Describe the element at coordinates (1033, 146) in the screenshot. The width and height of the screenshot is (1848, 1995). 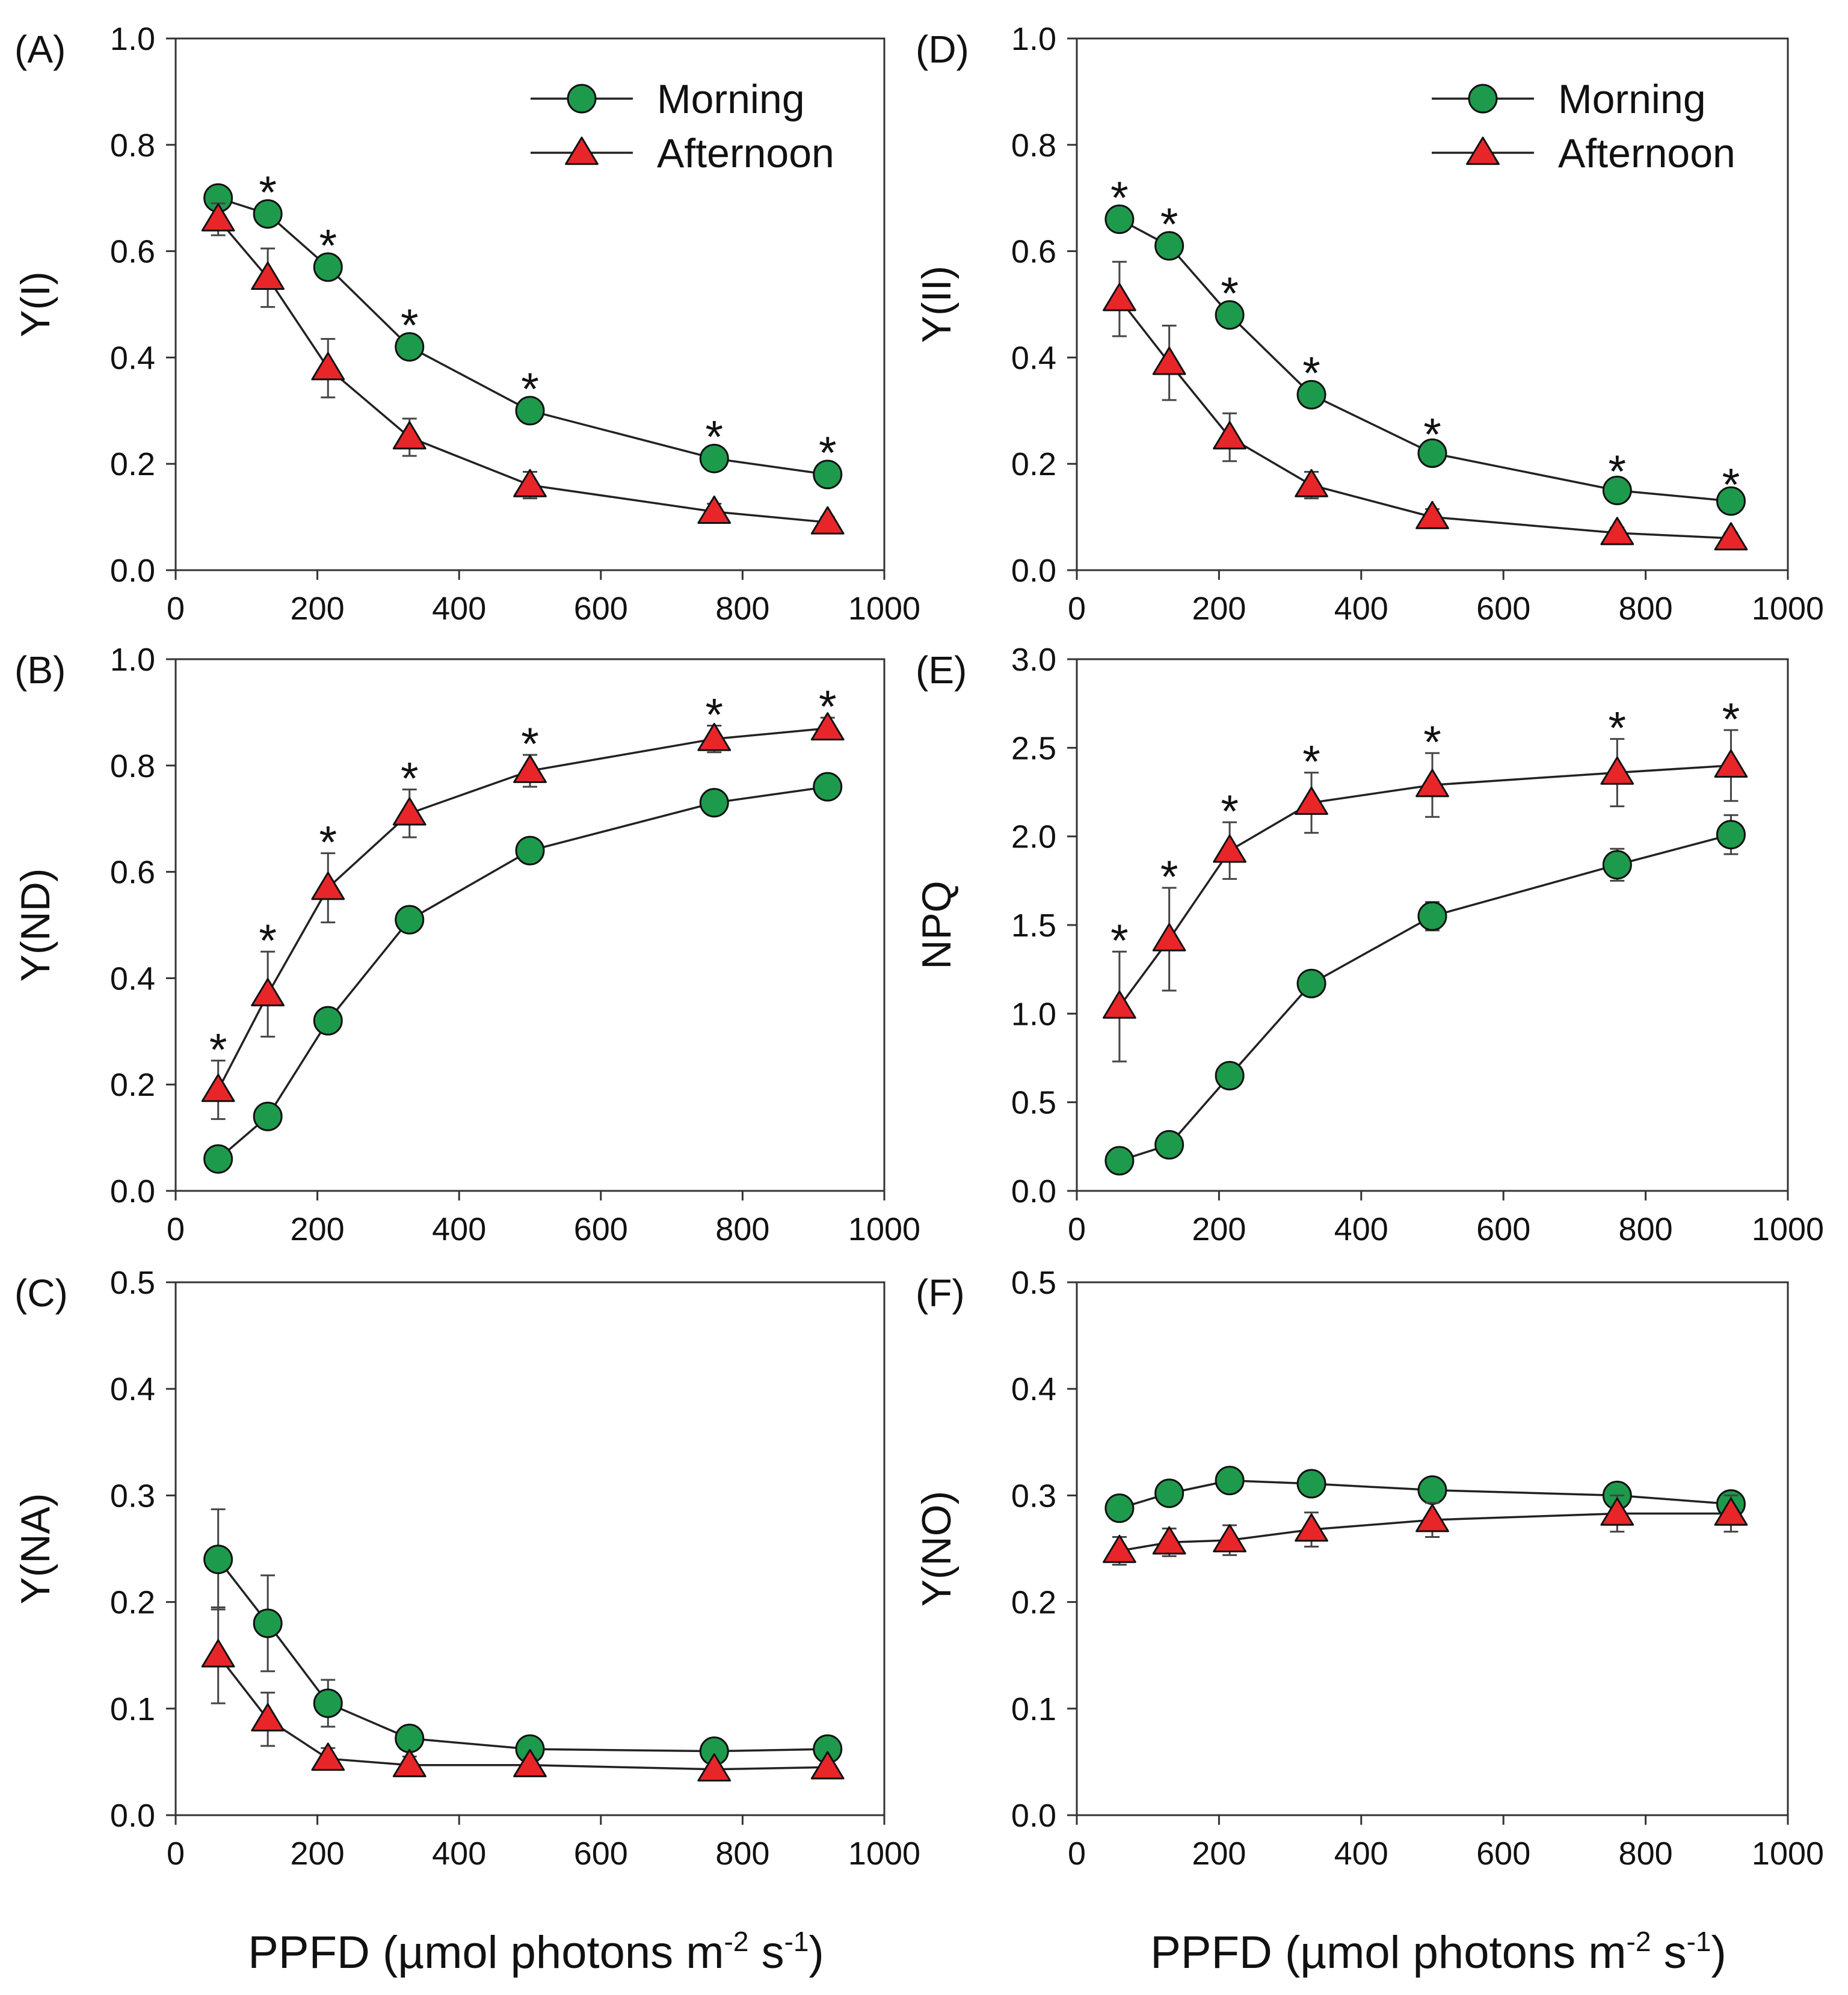
I see `y-tick-label: 0.8` at that location.